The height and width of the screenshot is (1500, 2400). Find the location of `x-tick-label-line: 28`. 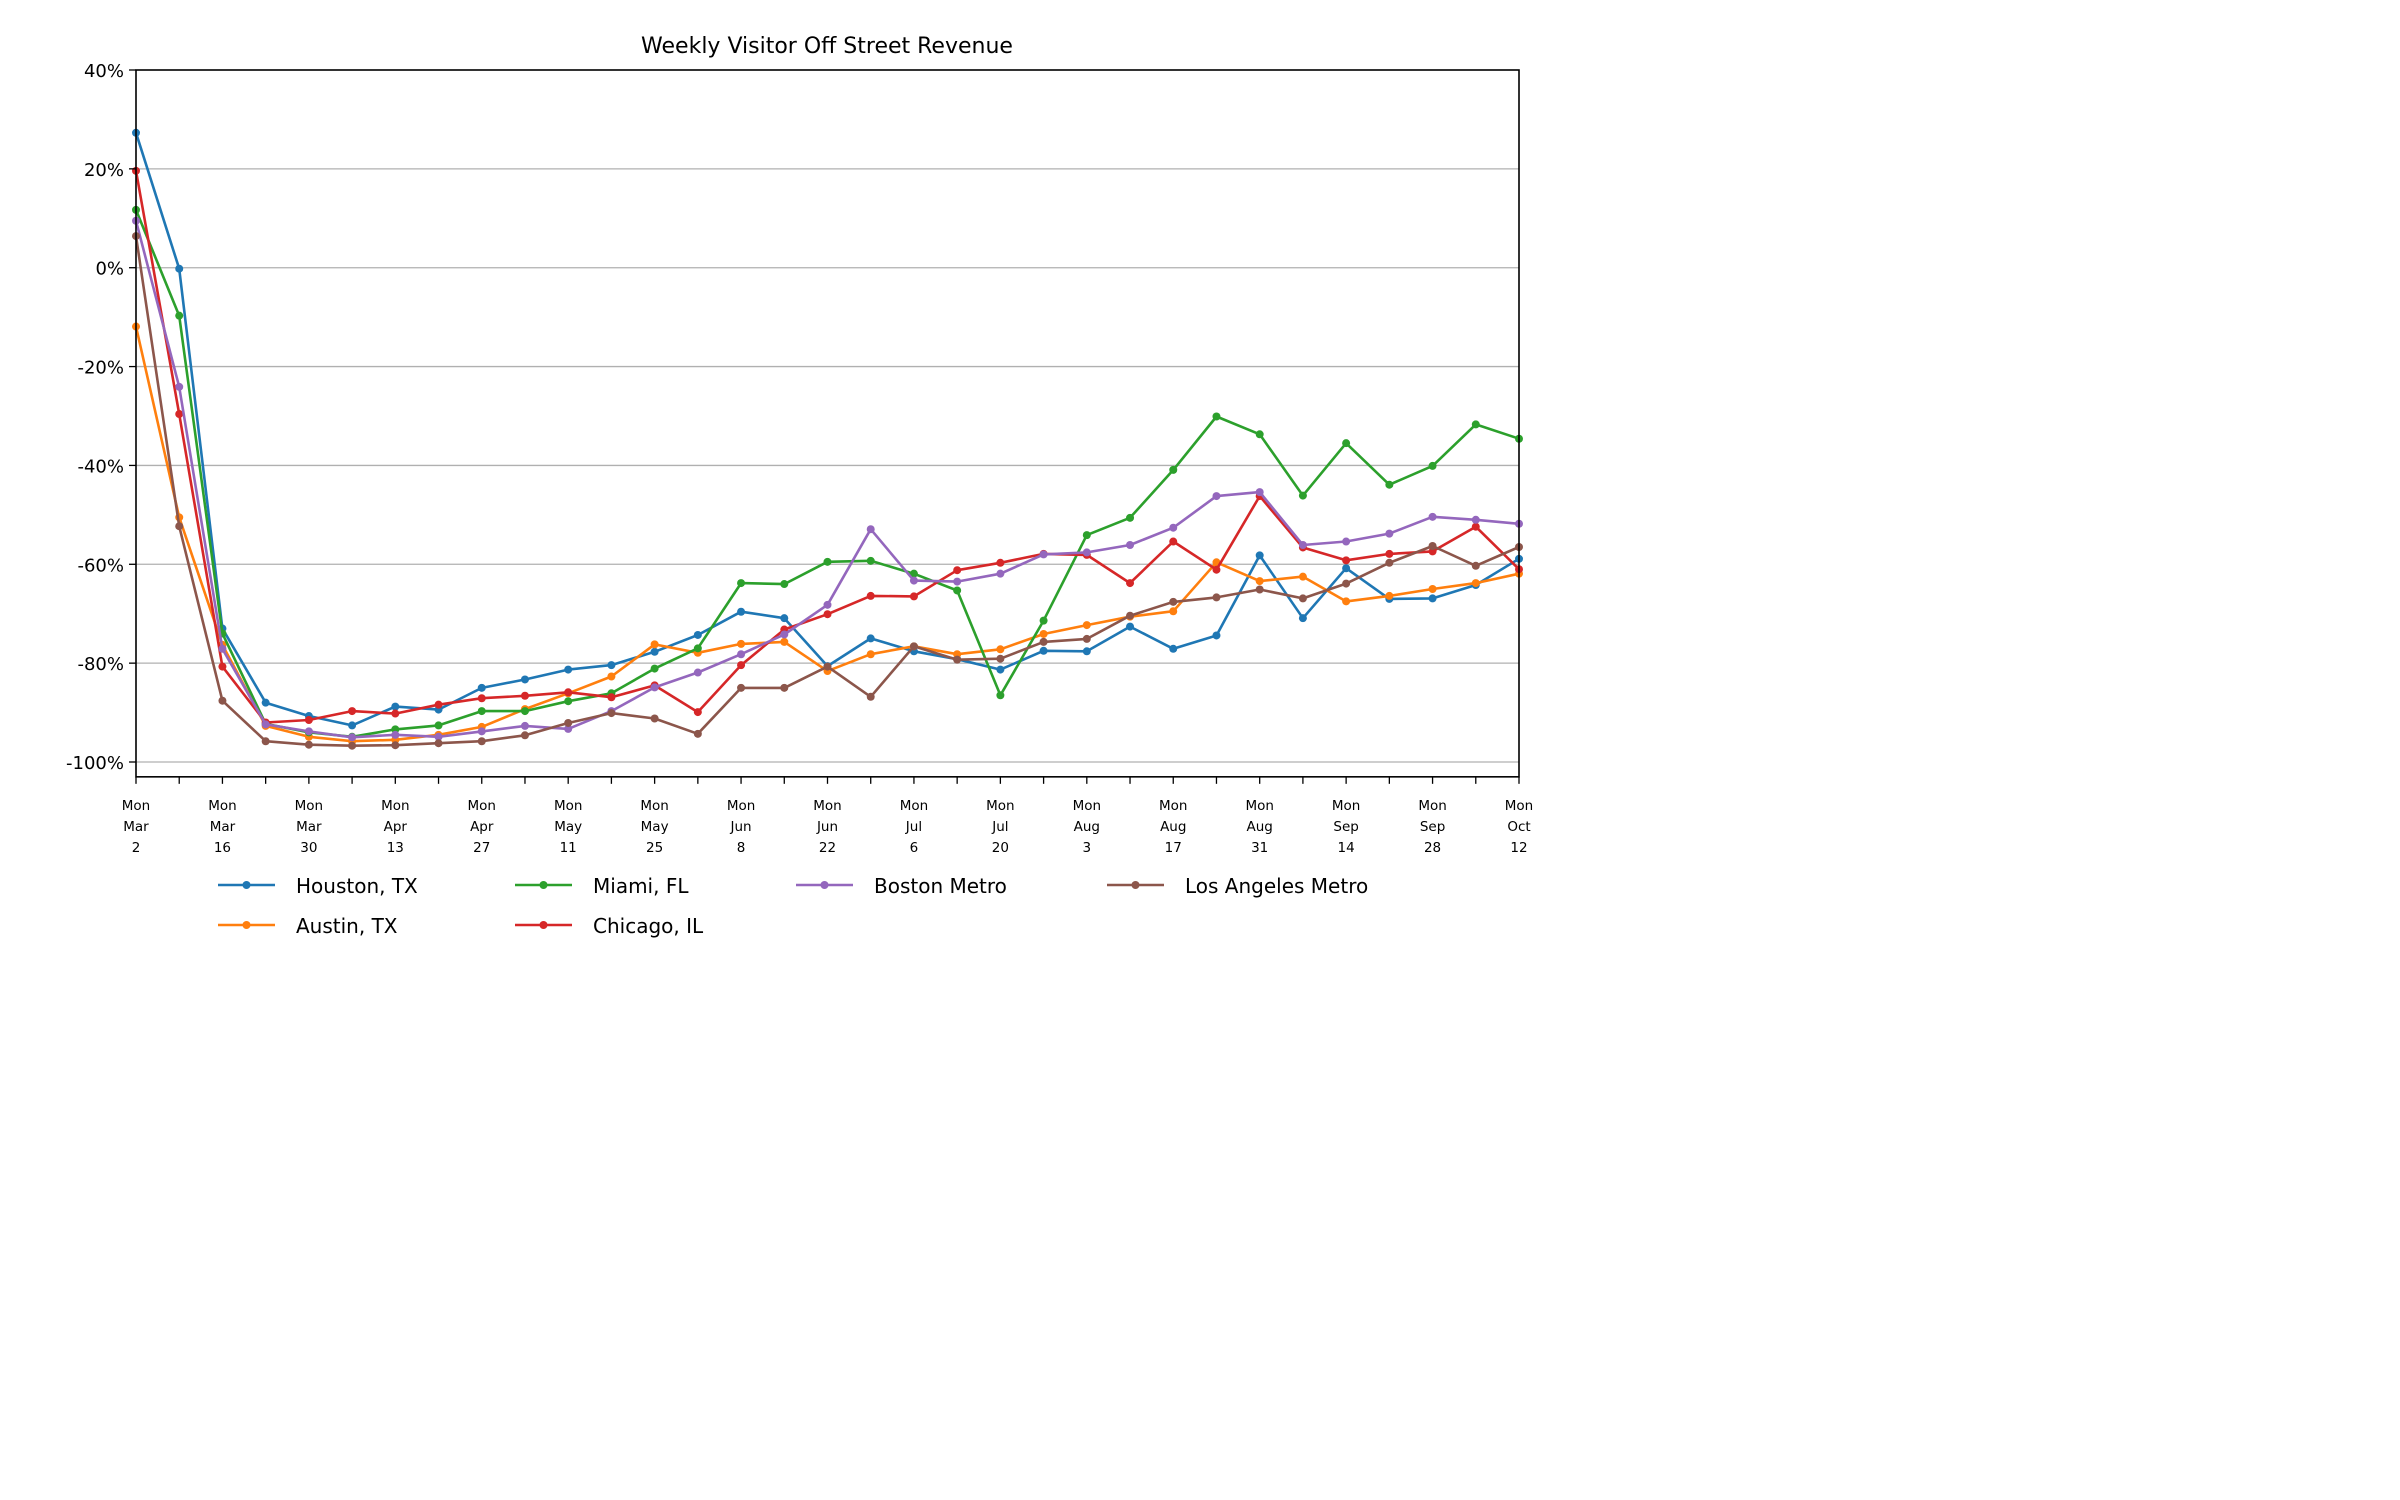

x-tick-label-line: 28 is located at coordinates (1432, 848).